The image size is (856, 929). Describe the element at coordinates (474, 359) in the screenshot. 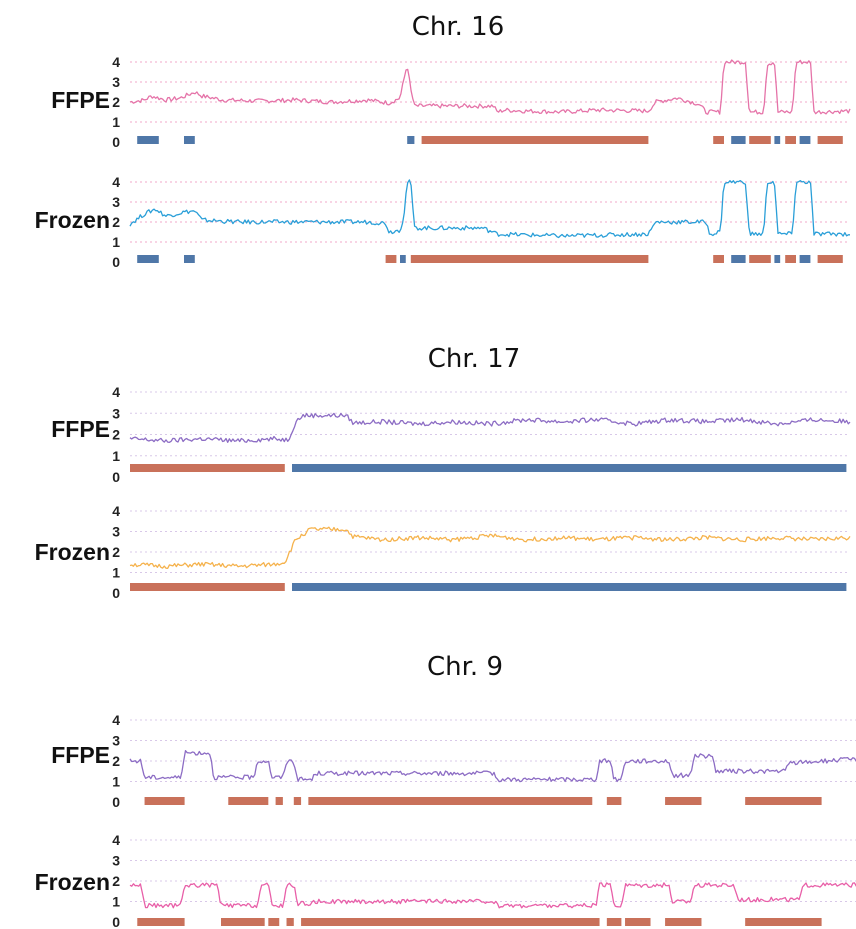

I see `chart-title: Chr. 17` at that location.